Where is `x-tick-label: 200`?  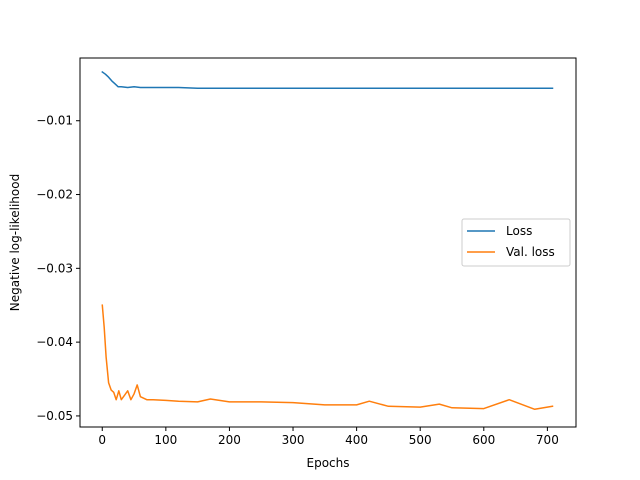
x-tick-label: 200 is located at coordinates (229, 440).